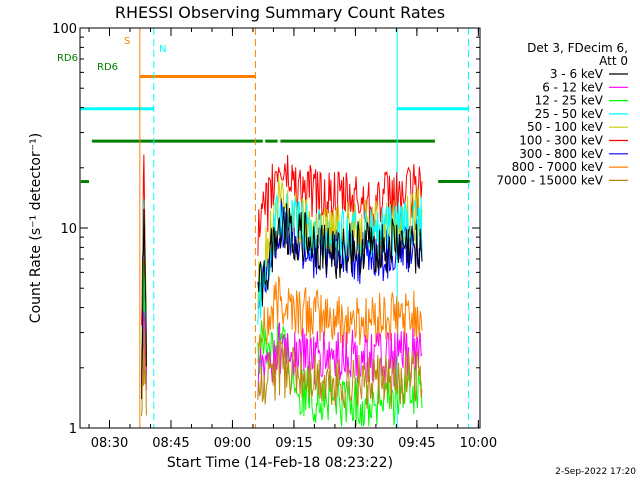  What do you see at coordinates (613, 61) in the screenshot?
I see `legend-header-1: Att 0` at bounding box center [613, 61].